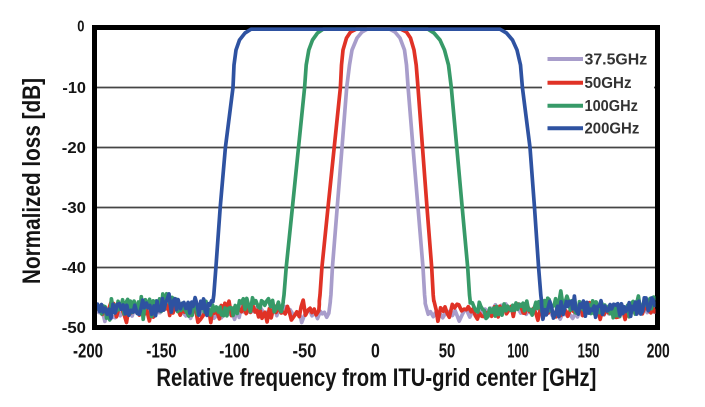 This screenshot has width=705, height=407. Describe the element at coordinates (234, 352) in the screenshot. I see `svg-text: -100` at that location.